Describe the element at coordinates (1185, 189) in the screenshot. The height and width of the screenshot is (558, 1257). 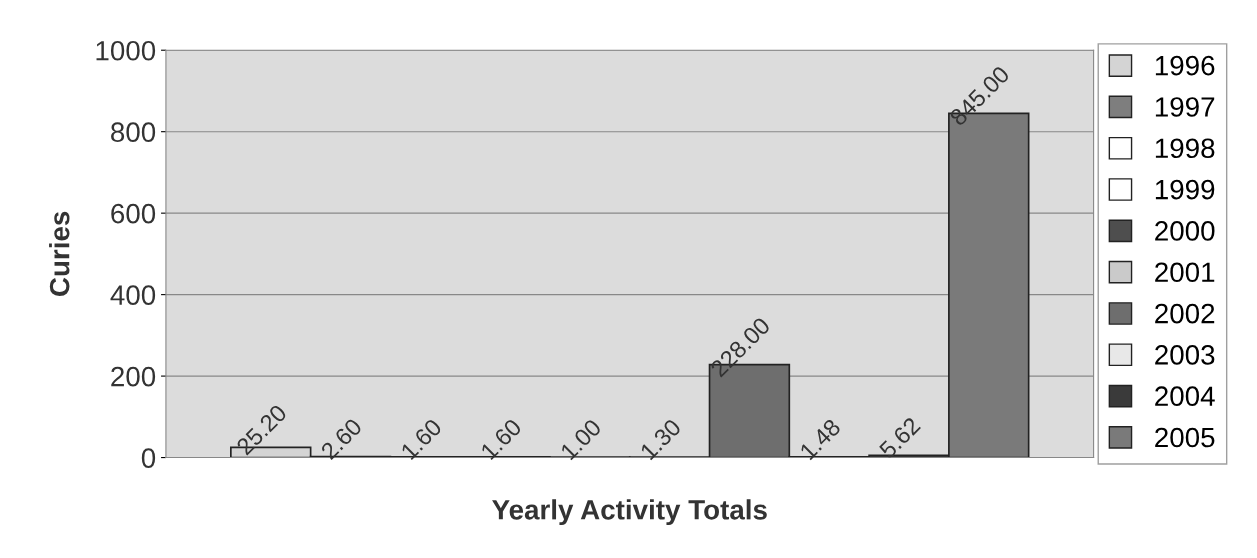
I see `legend-label: 1999` at that location.